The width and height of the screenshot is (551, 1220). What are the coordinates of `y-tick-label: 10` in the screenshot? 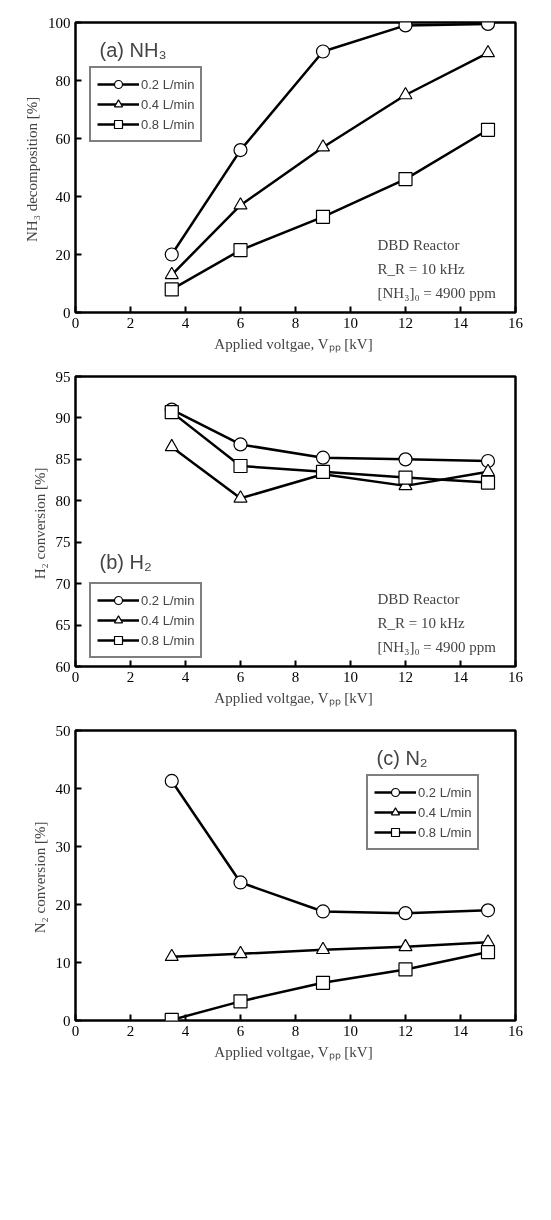 It's located at (63, 962).